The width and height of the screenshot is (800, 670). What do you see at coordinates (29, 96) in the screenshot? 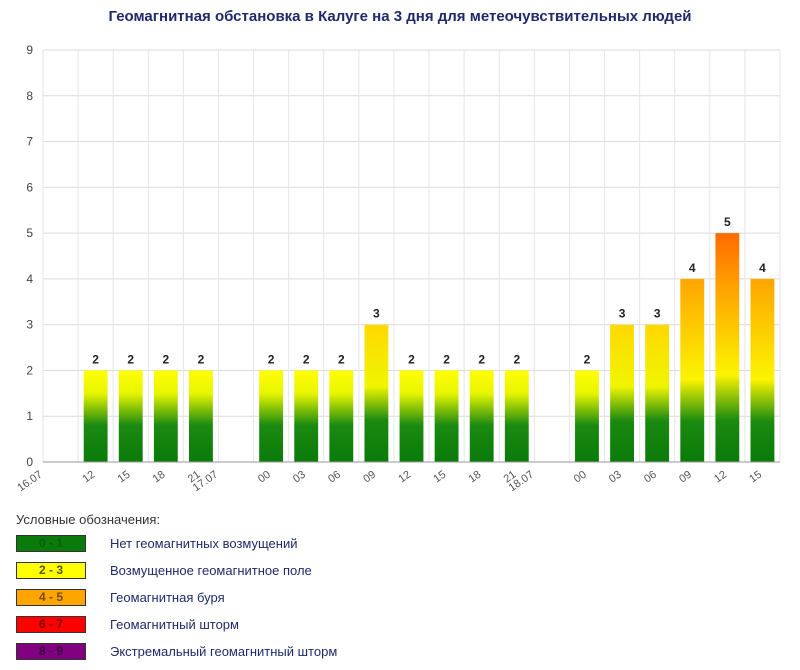
I see `y-tick-label: 8` at bounding box center [29, 96].